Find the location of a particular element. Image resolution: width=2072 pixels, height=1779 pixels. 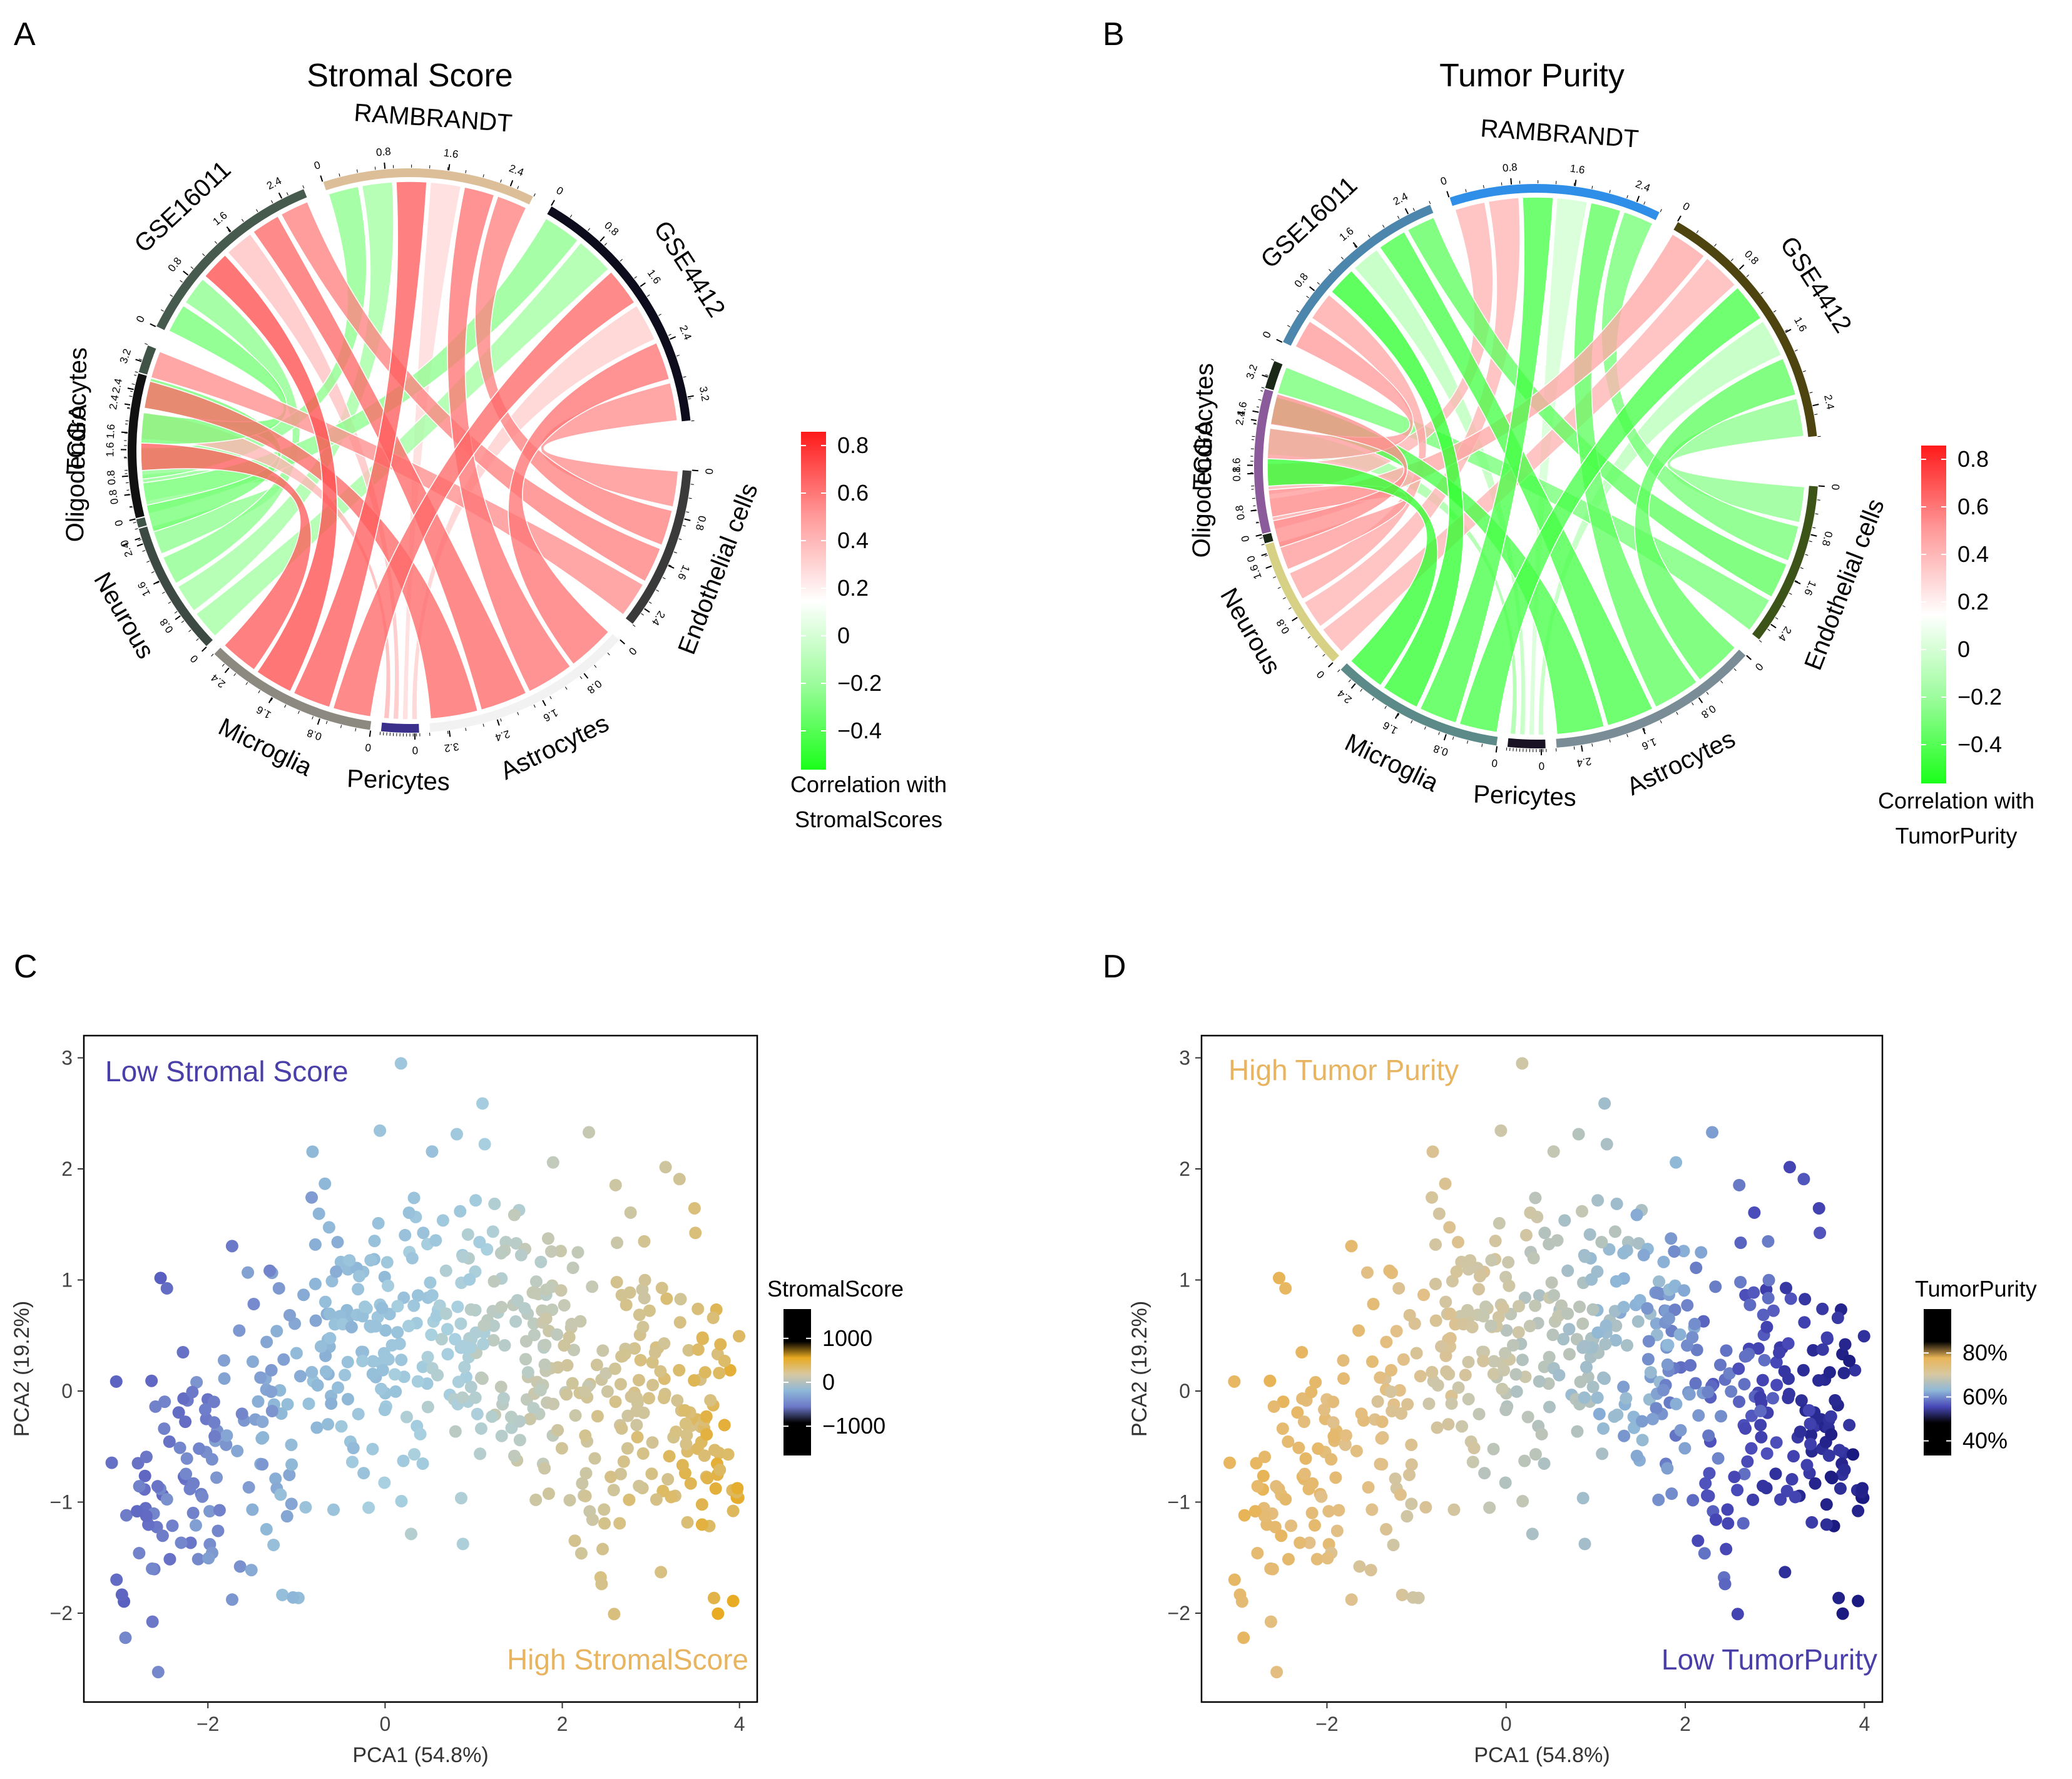

legend-b: 0.8 0.6 0.4 0.2 0 −0.2 −0.4 is located at coordinates (1961, 614).